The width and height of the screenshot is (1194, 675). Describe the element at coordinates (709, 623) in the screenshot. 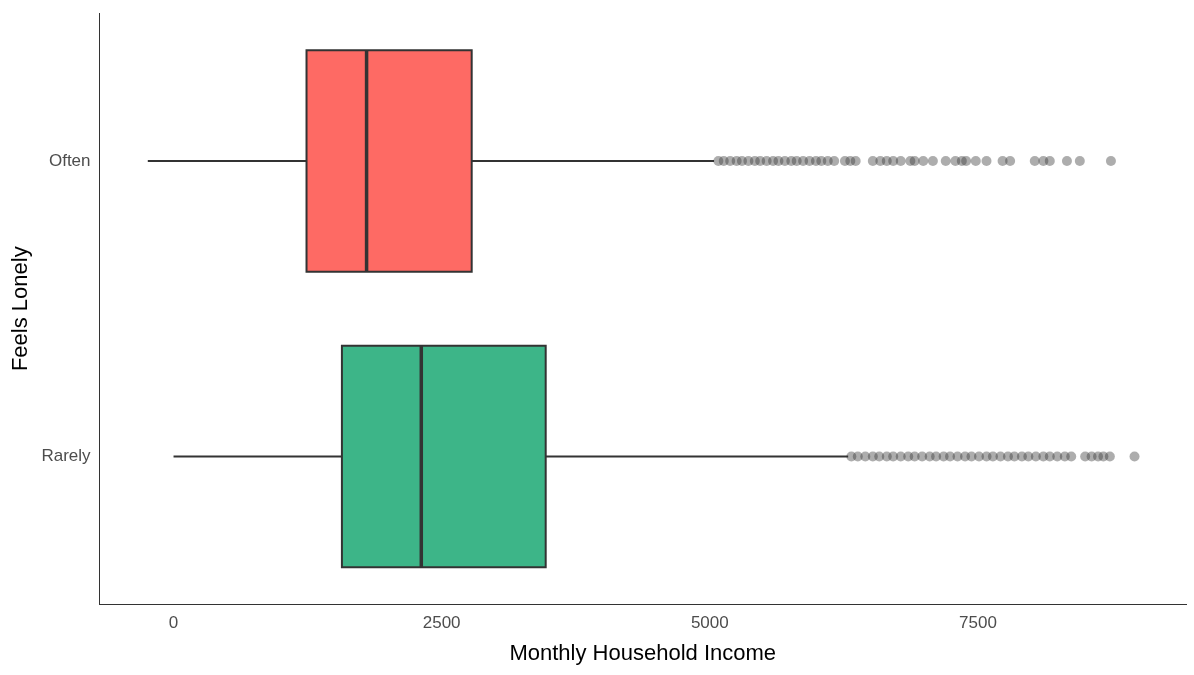

I see `x-tick-label: 5000` at that location.